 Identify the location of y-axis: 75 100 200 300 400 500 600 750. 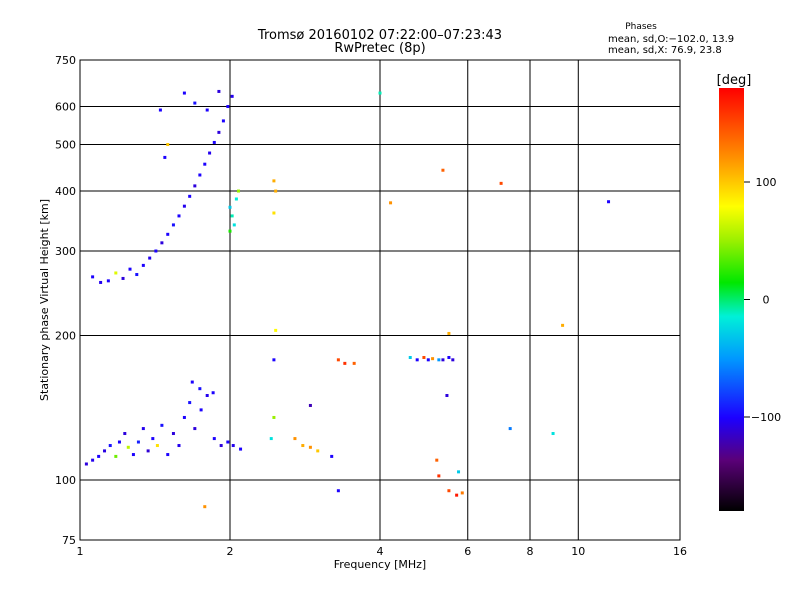
(65, 300).